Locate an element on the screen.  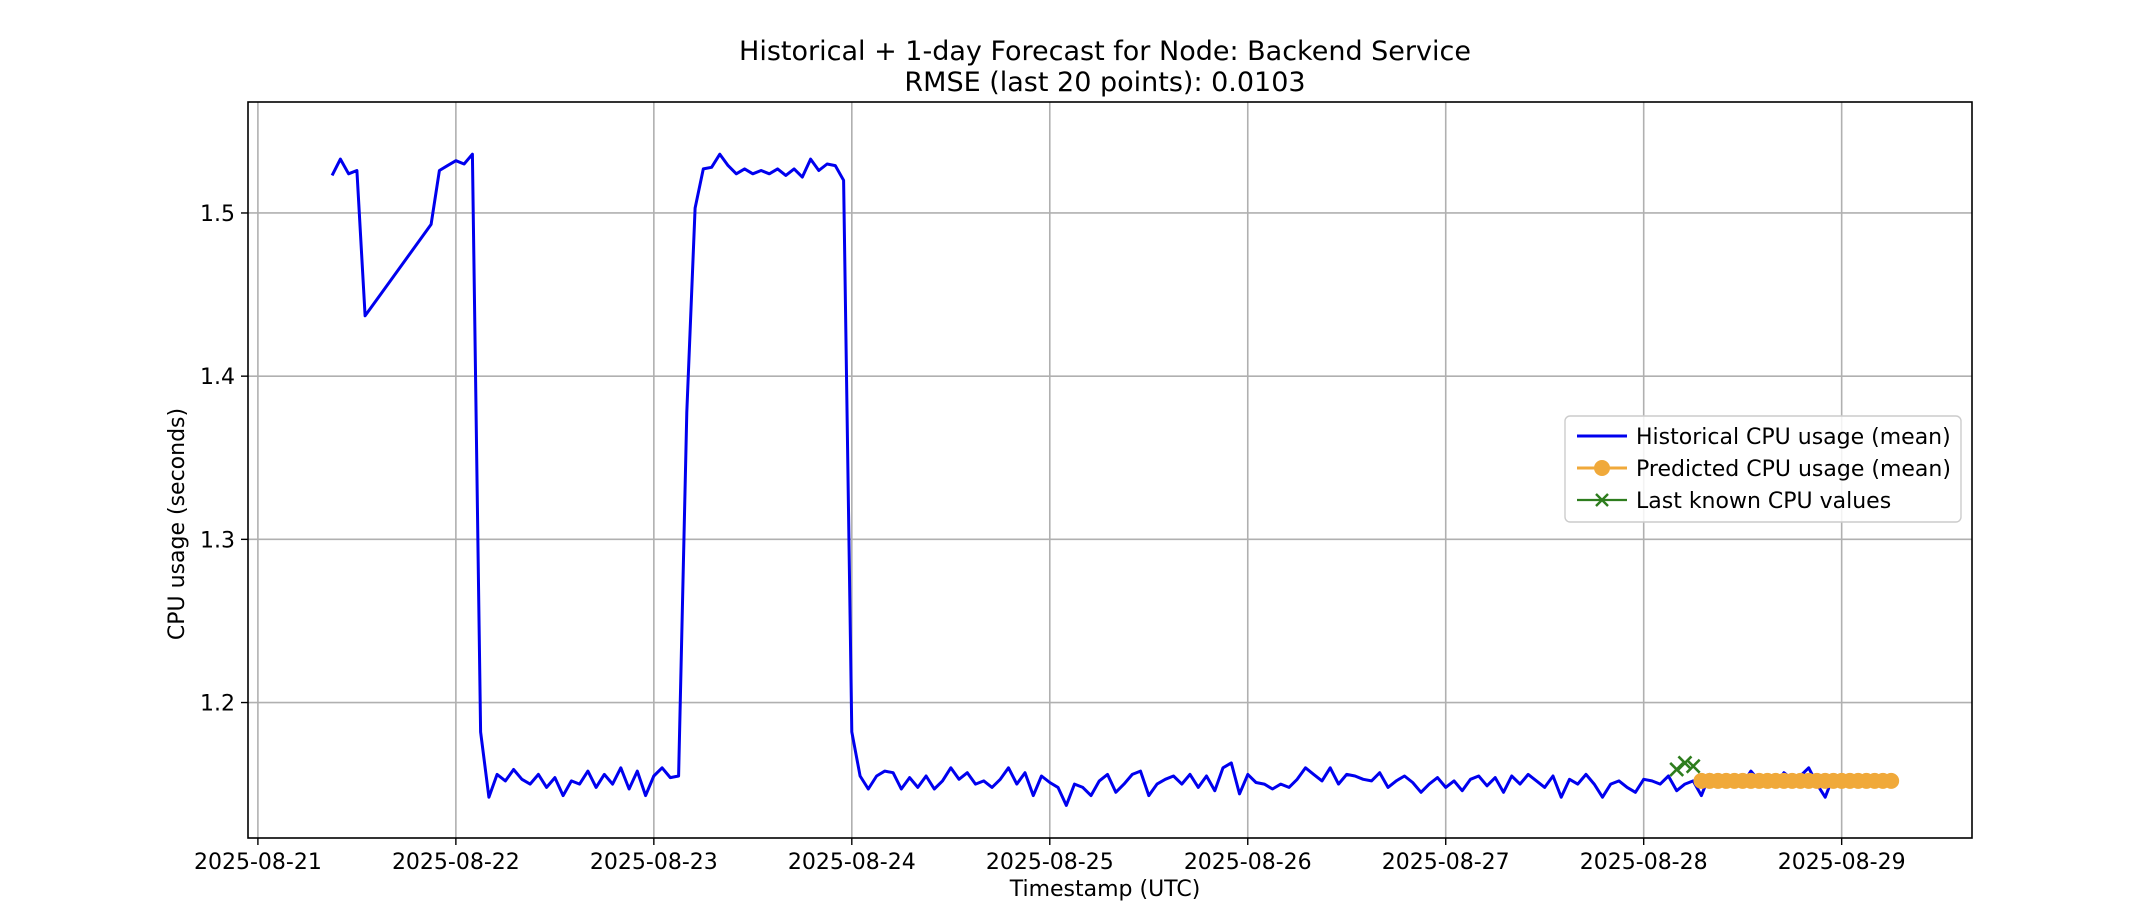
x-tick-label: 2025-08-24 is located at coordinates (852, 862).